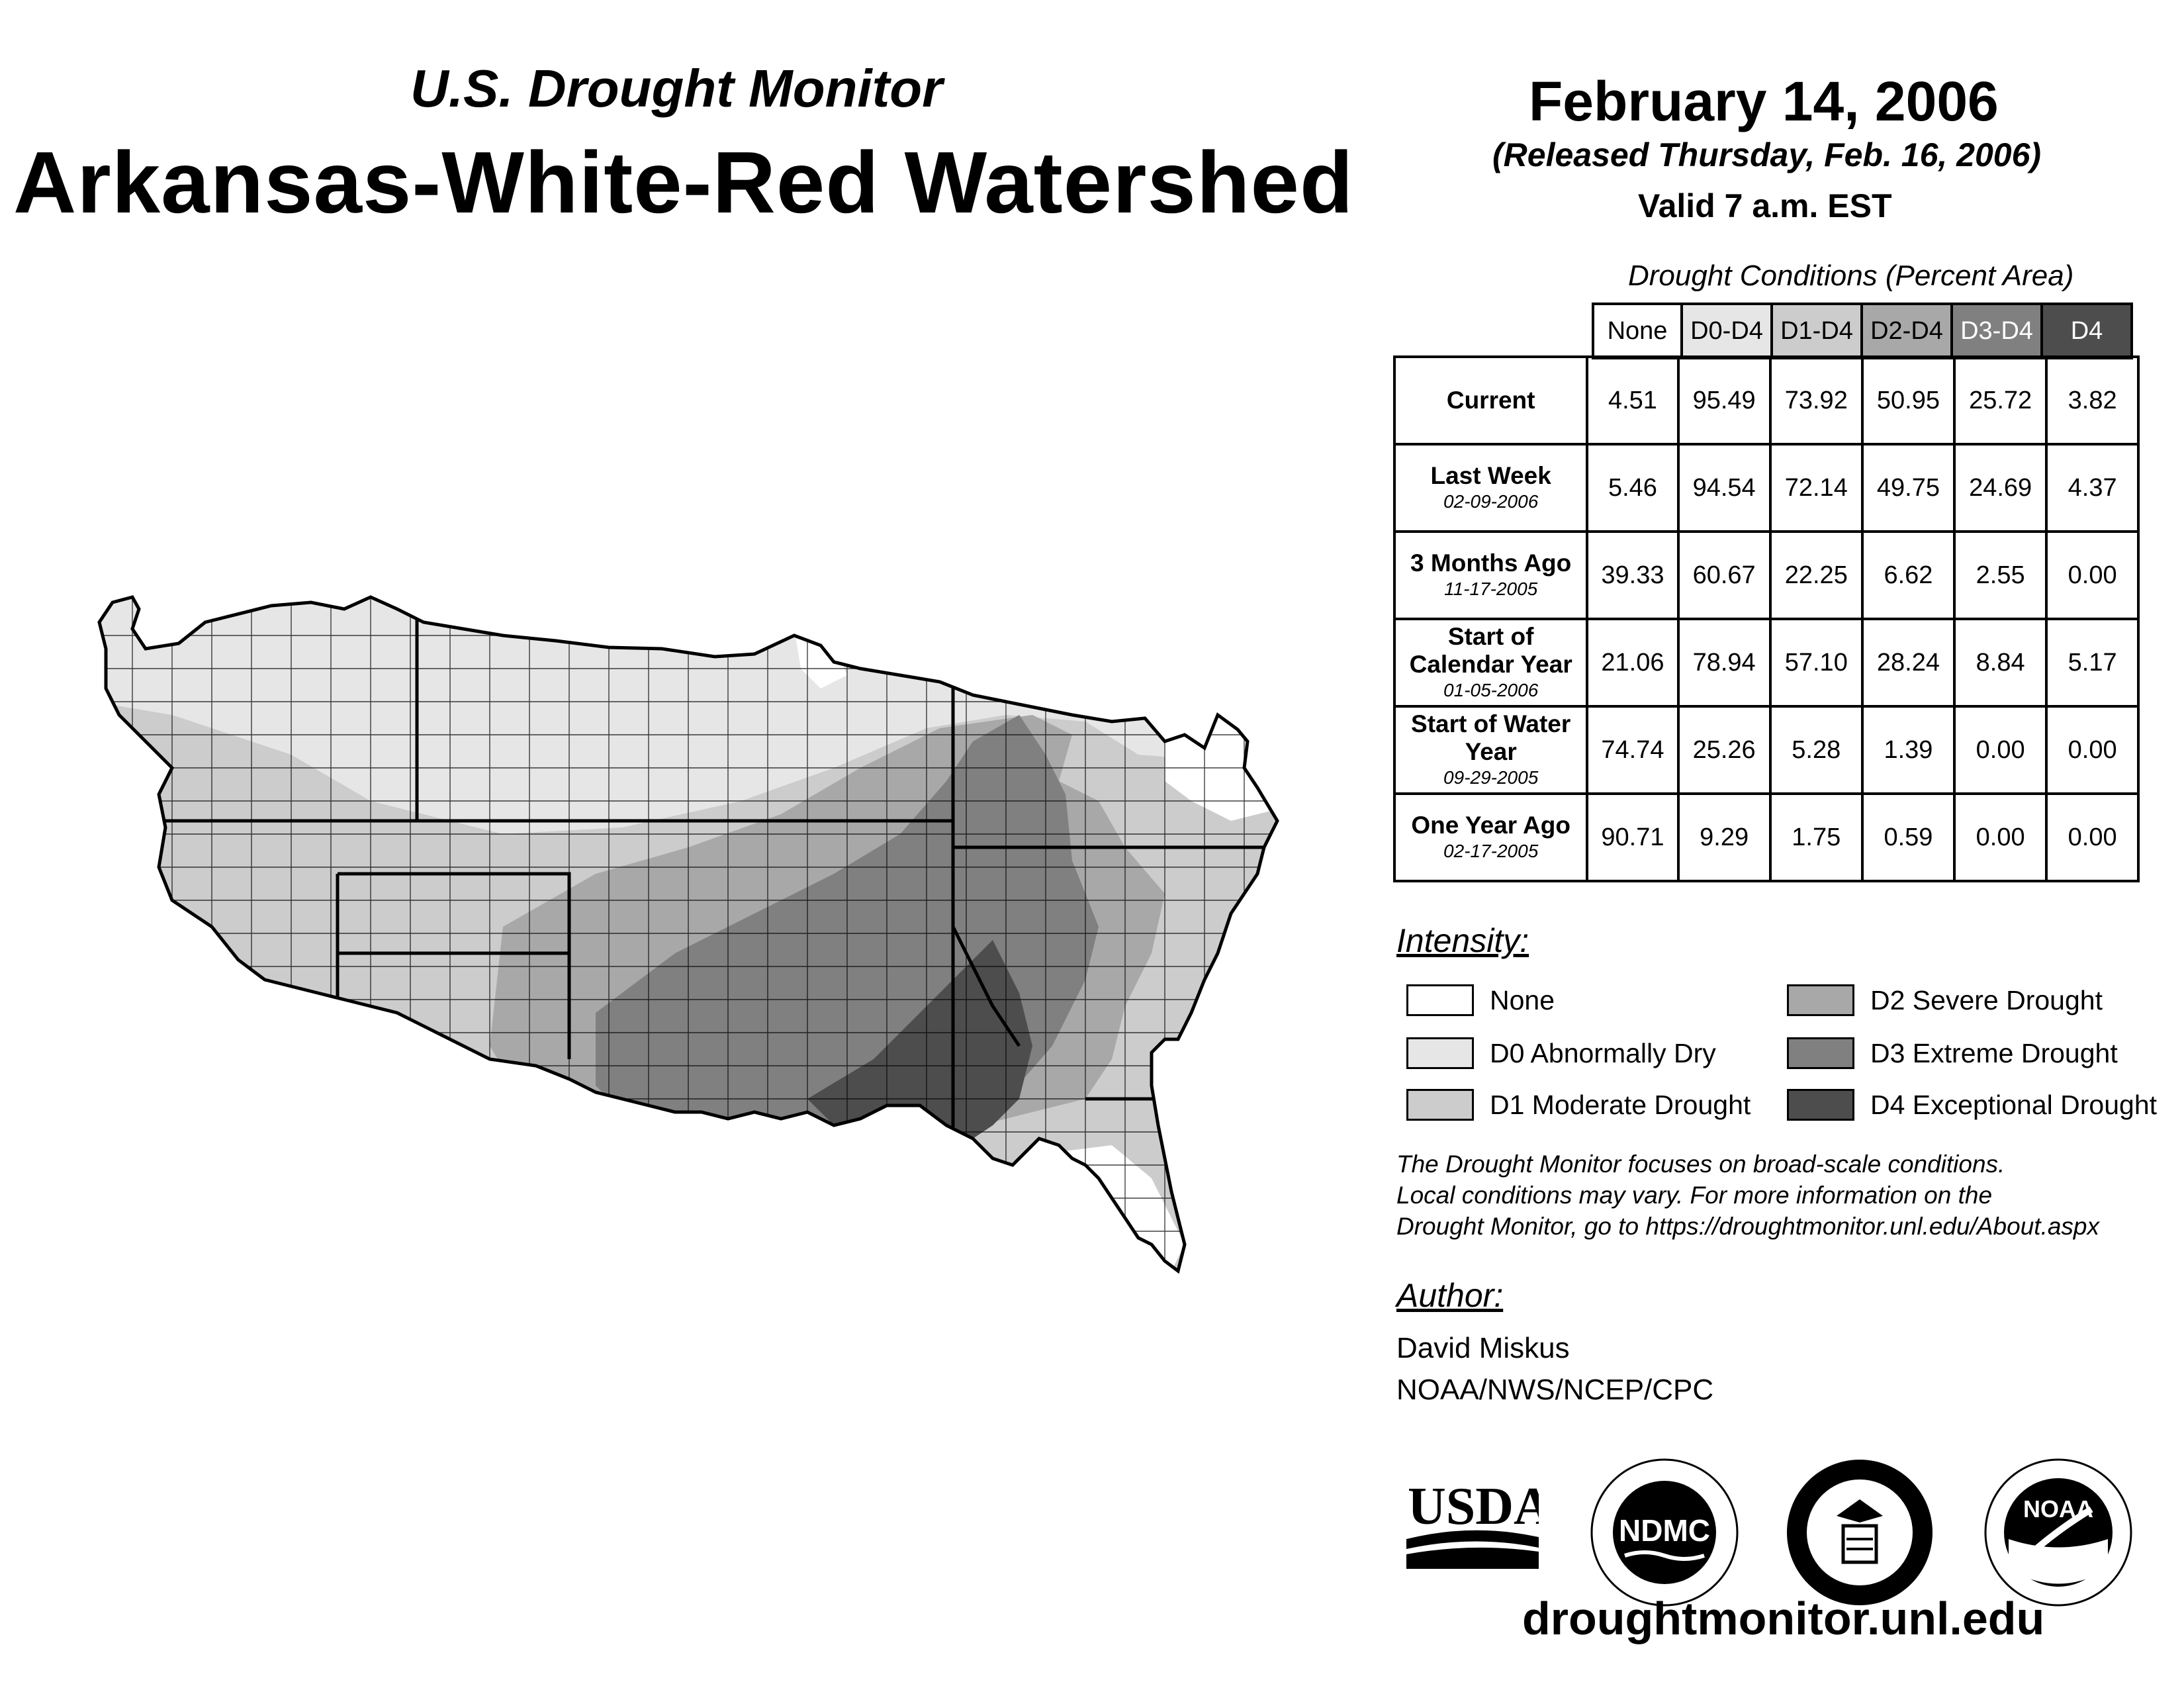  I want to click on row-label: Current, so click(1490, 400).